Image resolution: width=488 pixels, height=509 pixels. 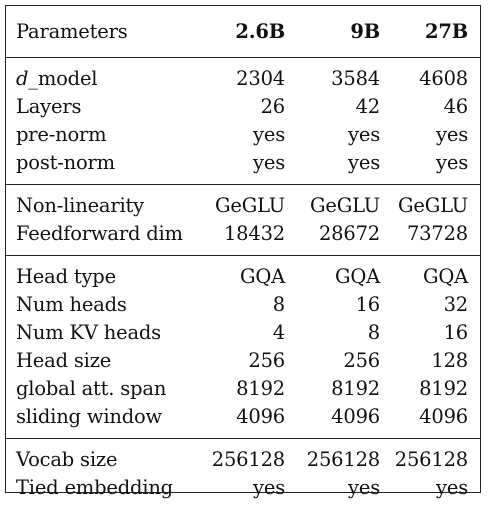 I want to click on row-label-d-model-rest: _model, so click(x=62, y=78).